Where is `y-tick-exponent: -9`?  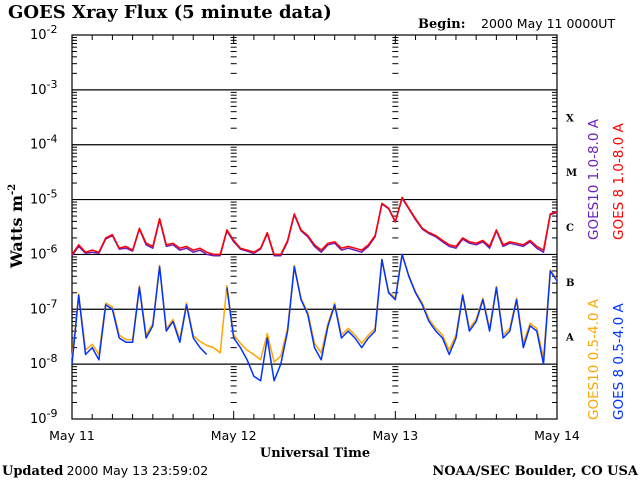
y-tick-exponent: -9 is located at coordinates (52, 413).